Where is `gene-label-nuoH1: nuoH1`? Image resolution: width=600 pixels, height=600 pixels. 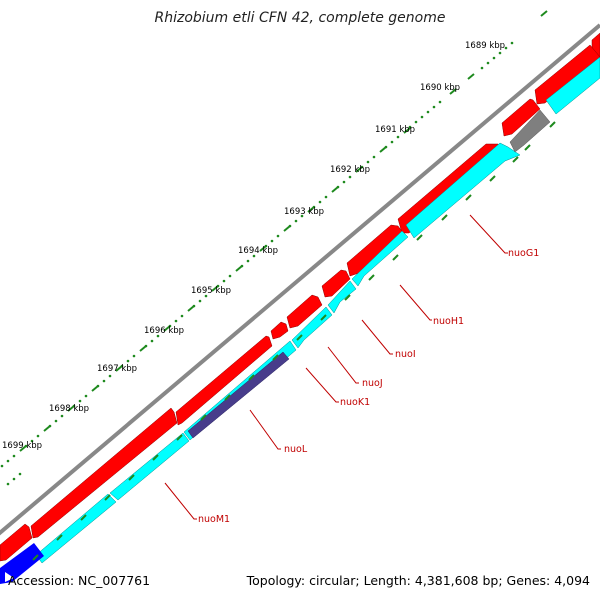 gene-label-nuoH1: nuoH1 is located at coordinates (448, 321).